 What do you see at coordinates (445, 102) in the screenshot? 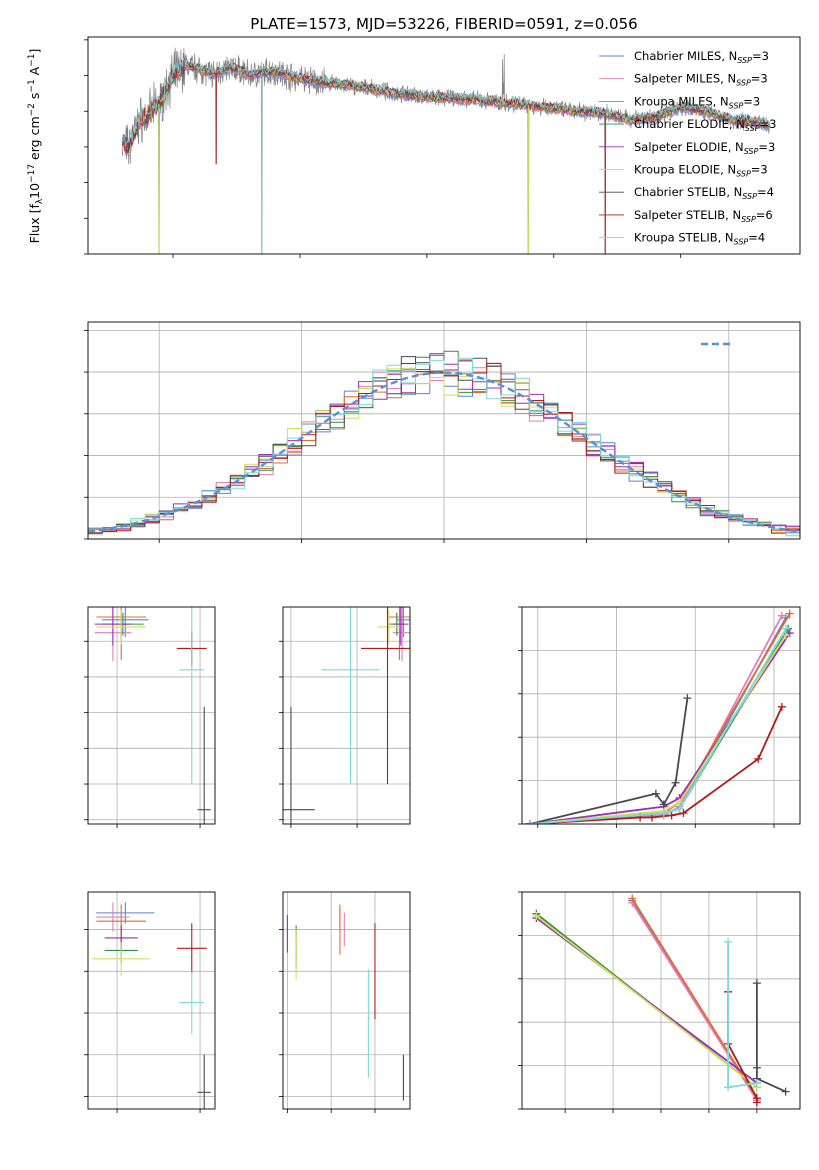
I see `model-spectrum-kroupa-stelib` at bounding box center [445, 102].